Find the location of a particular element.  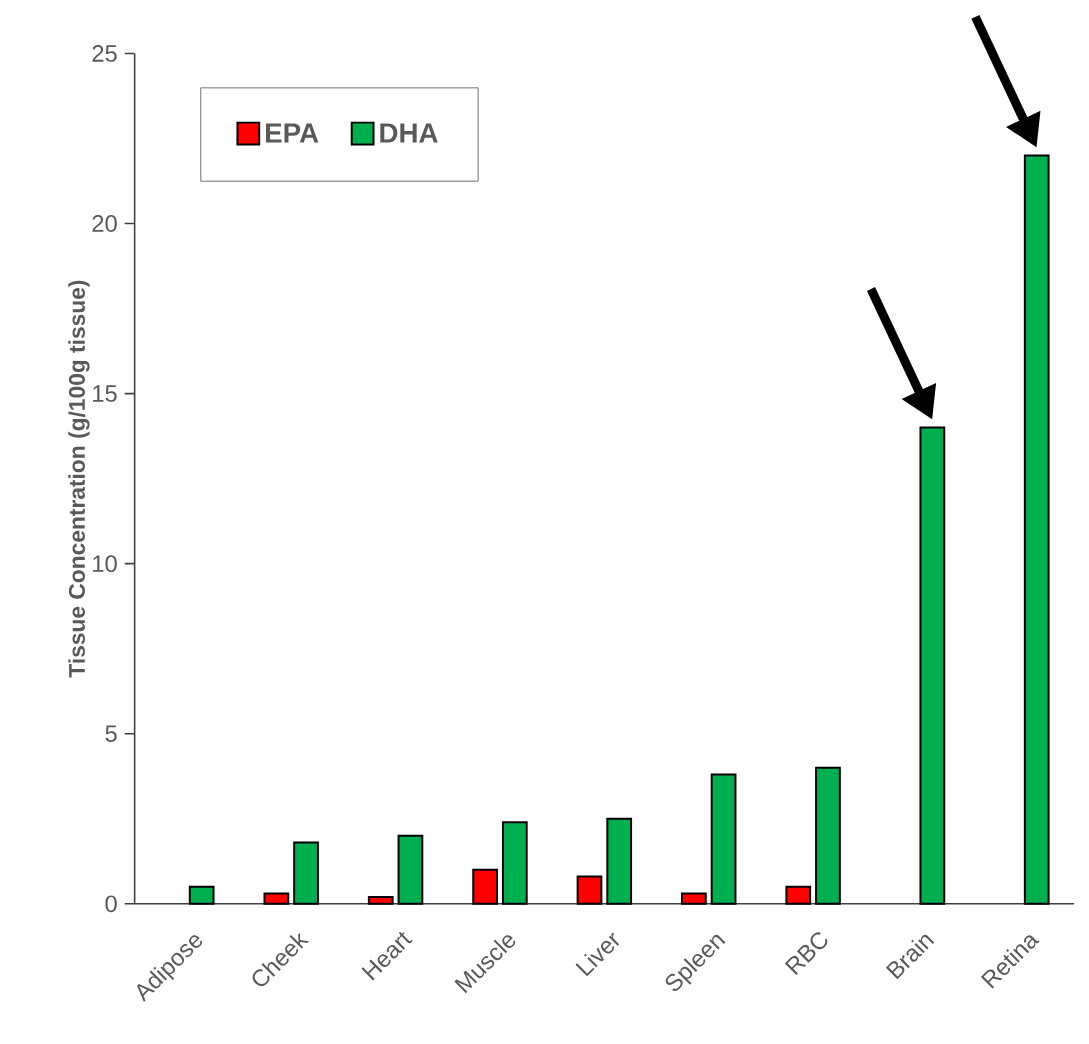

y-tick-label: 5 is located at coordinates (111, 733).